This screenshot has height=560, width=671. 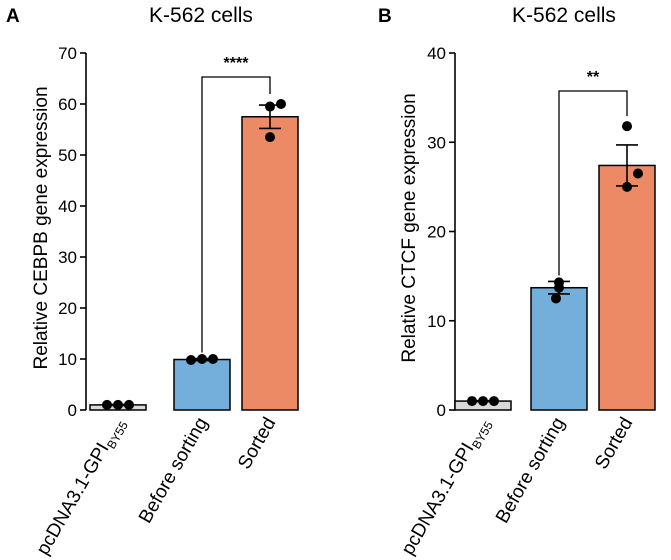 I want to click on panel-b-x-tick-label-1: pcDNA3.1-GPIBY55, so click(x=447, y=487).